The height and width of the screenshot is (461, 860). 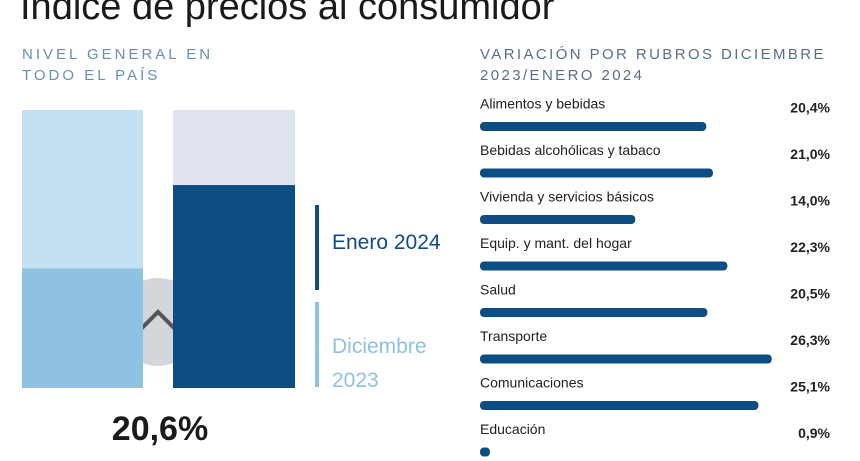 I want to click on category-label: Bebidas alcohólicas y tabaco, so click(x=570, y=150).